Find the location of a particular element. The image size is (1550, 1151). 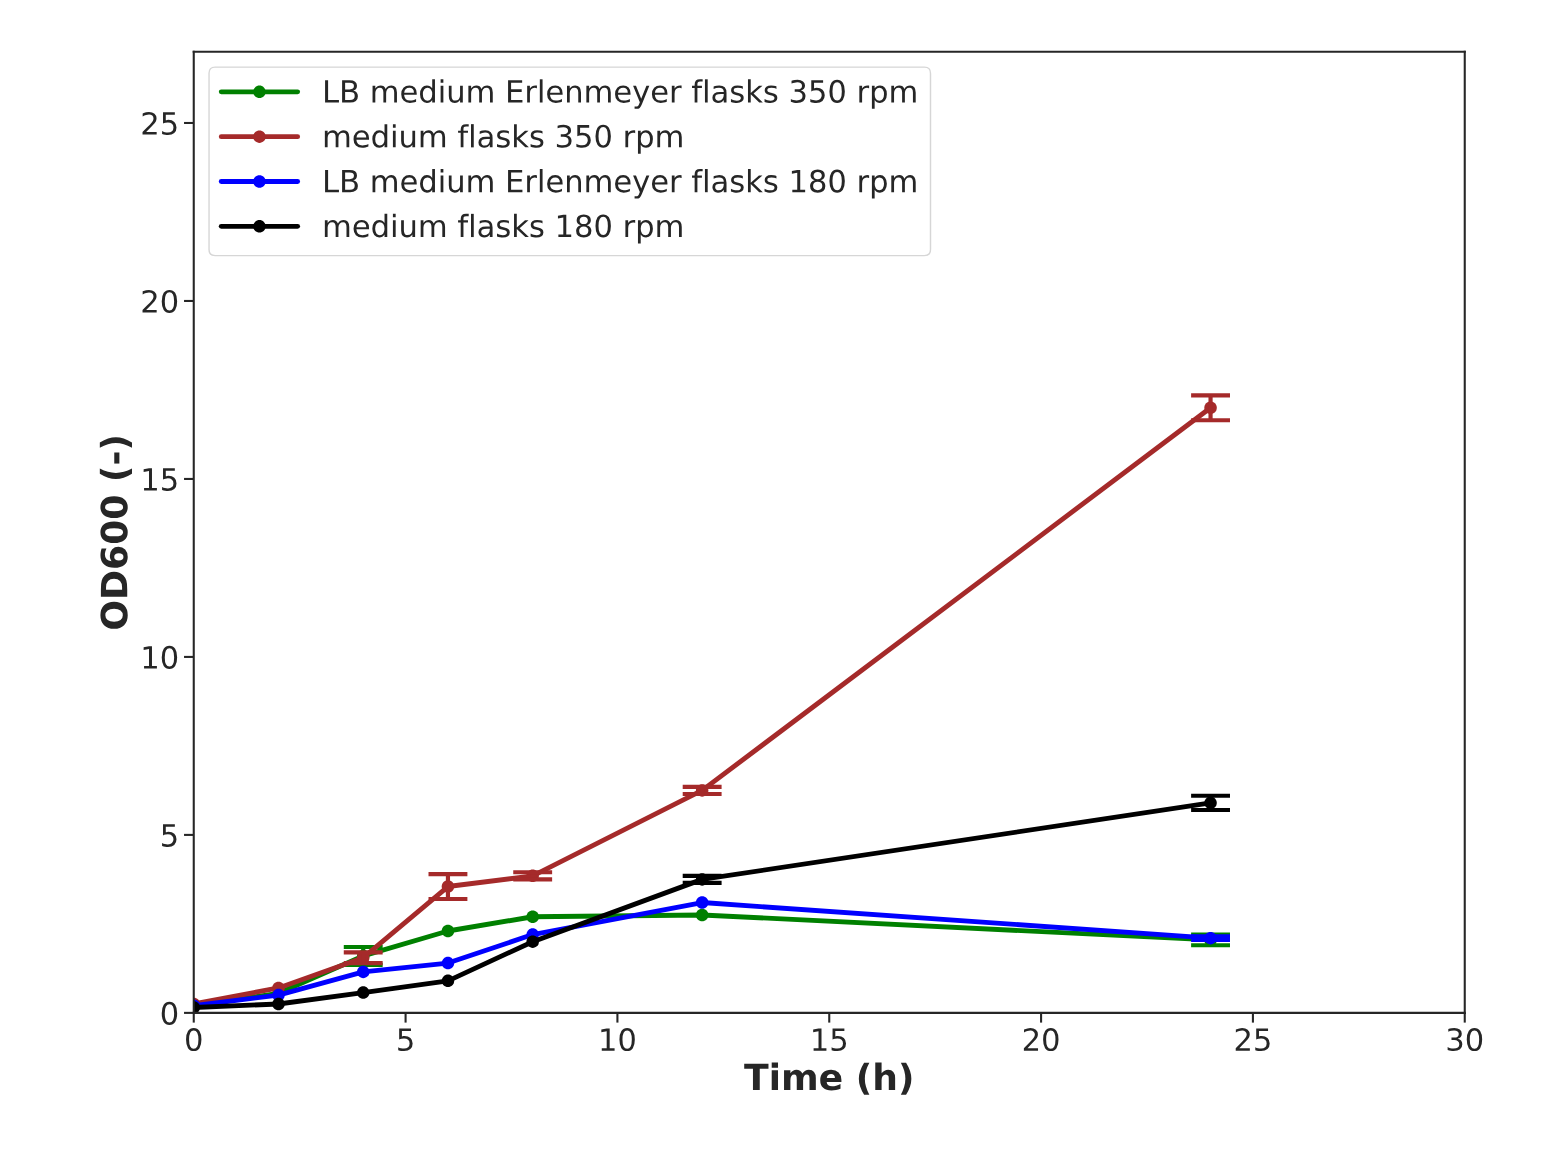

x-tick-label: 0 is located at coordinates (194, 1040).